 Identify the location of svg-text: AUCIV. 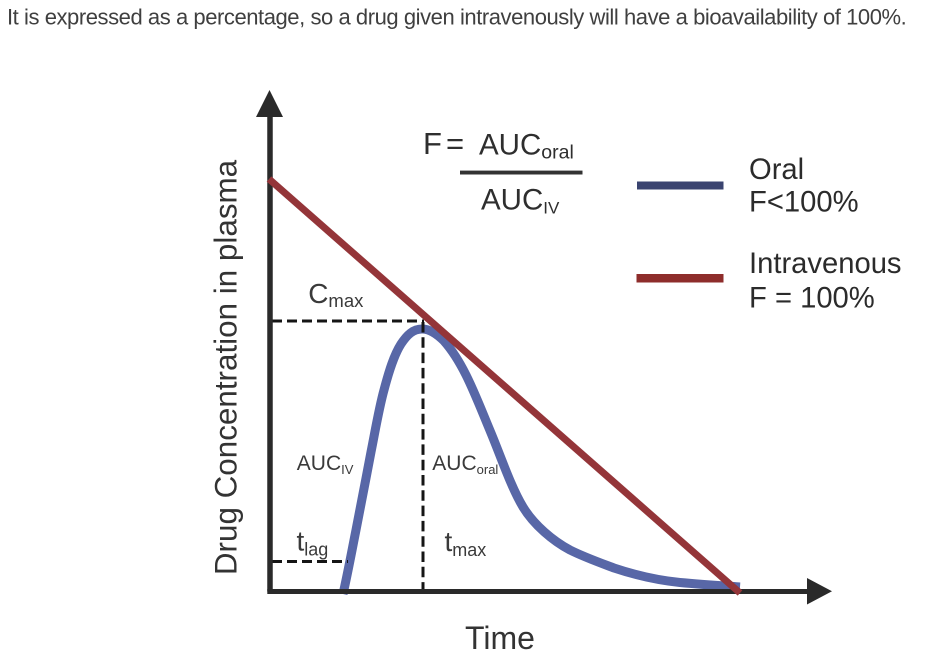
(325, 464).